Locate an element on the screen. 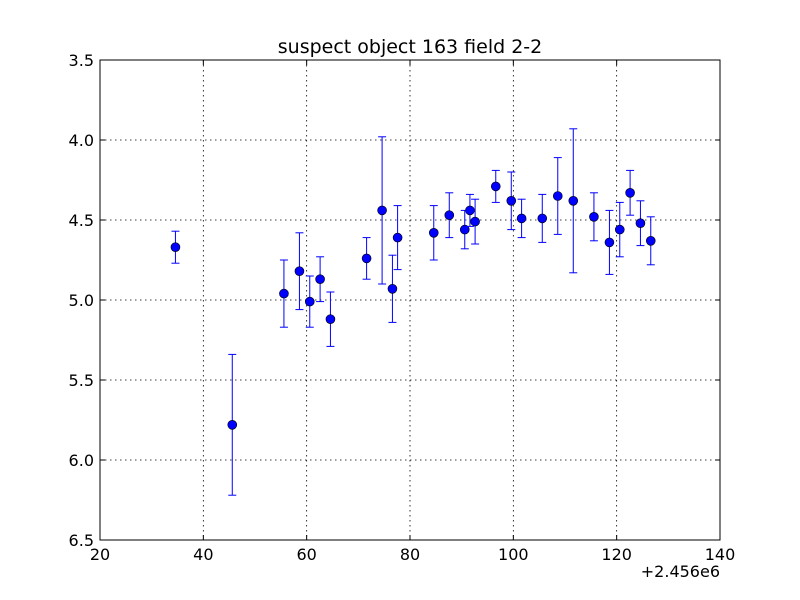 The image size is (800, 600). y-tick-label: 3.5 is located at coordinates (81, 60).